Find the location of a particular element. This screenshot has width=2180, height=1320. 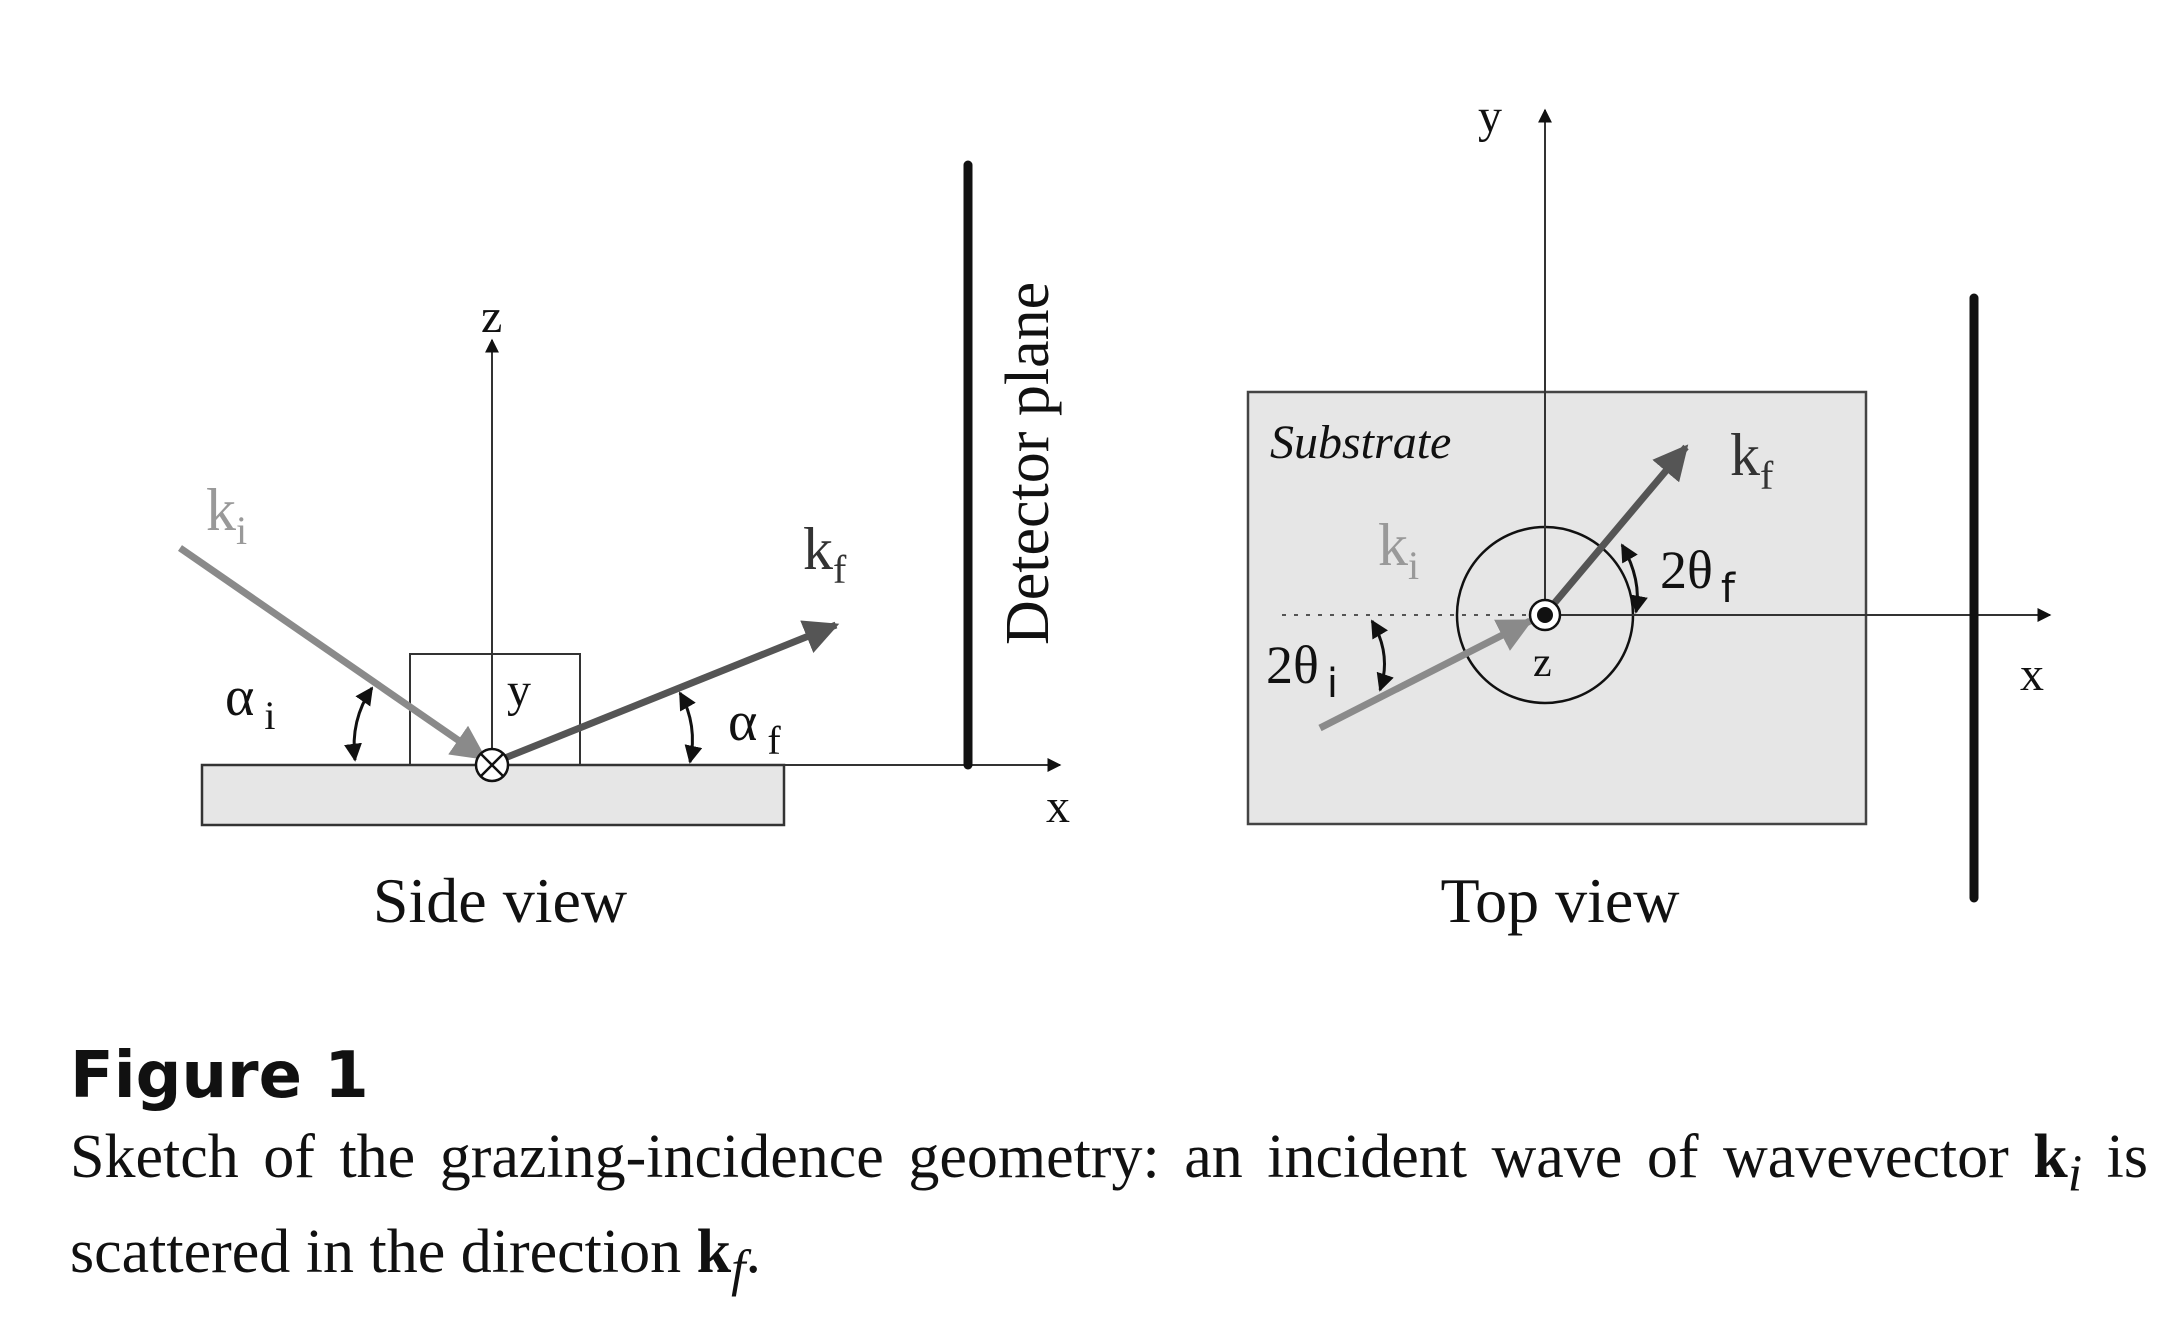

side-alpha-i-angle-indicator is located at coordinates (359, 724).